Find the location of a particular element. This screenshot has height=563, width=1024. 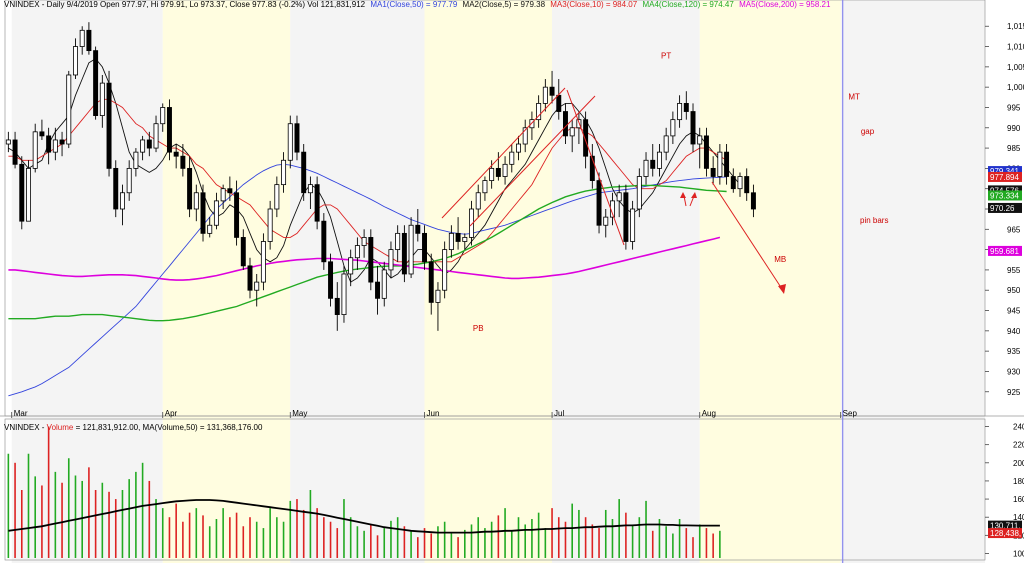

annotation-label: pin bars is located at coordinates (874, 220).